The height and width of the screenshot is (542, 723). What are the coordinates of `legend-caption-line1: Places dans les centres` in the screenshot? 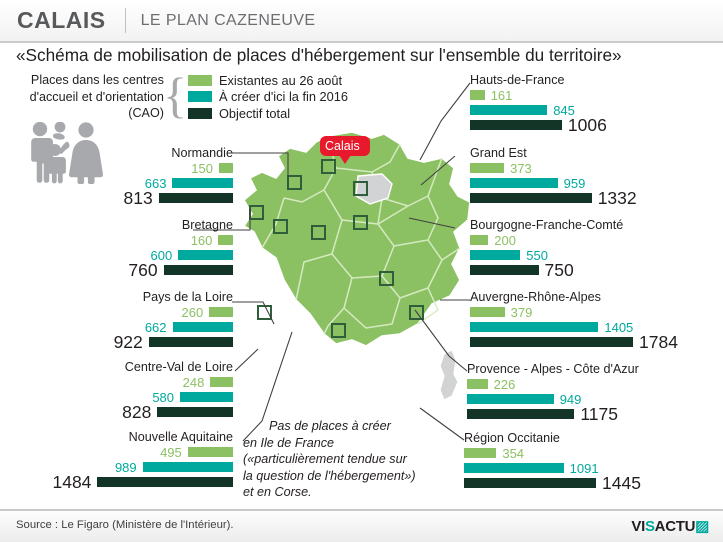 It's located at (97, 80).